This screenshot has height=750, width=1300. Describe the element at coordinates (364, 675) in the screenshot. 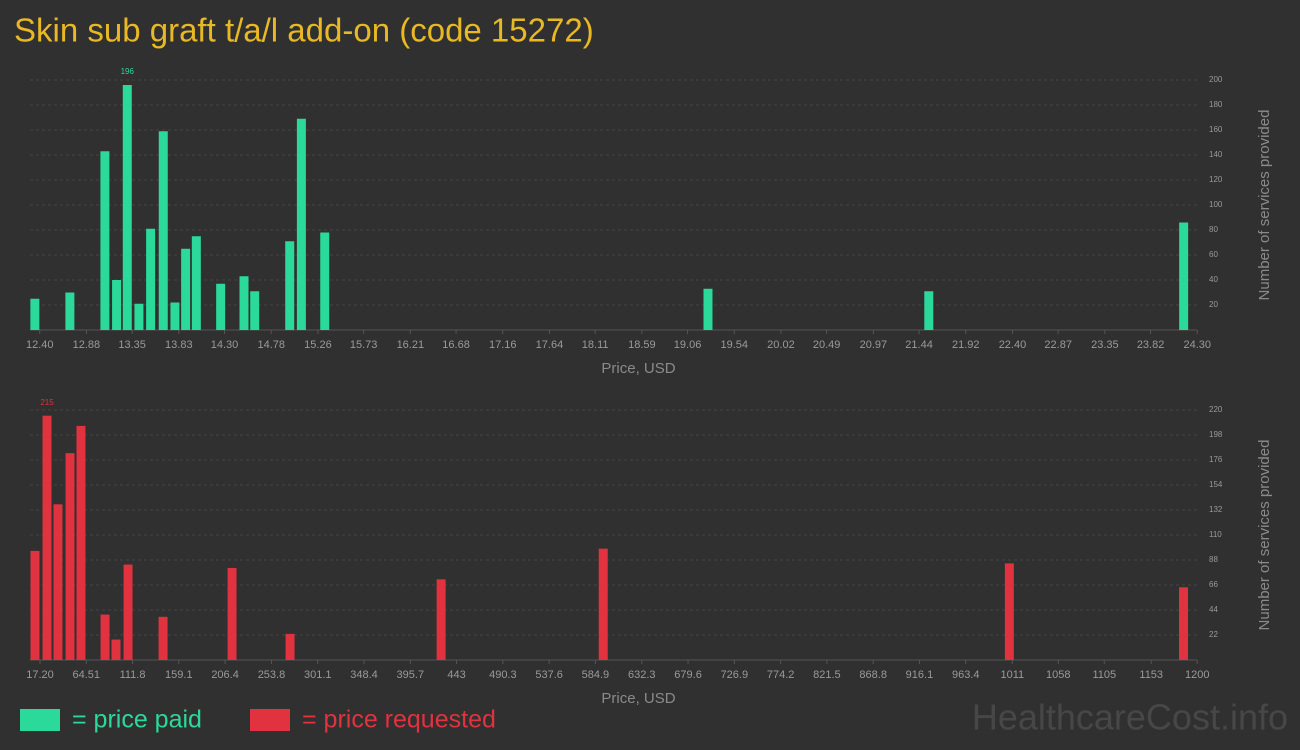

I see `x-tick-label: 348.4` at that location.